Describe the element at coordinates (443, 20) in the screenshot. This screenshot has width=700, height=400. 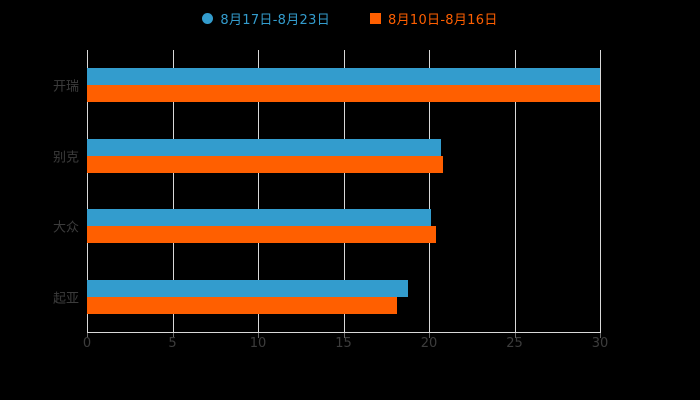
I see `legend-label-series-1: 8月10日-8月16日` at that location.